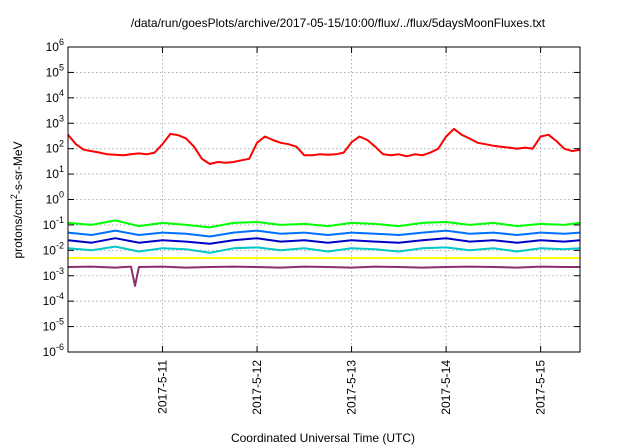 Image resolution: width=640 pixels, height=448 pixels. I want to click on x-tick-label: 2017-5-12, so click(257, 387).